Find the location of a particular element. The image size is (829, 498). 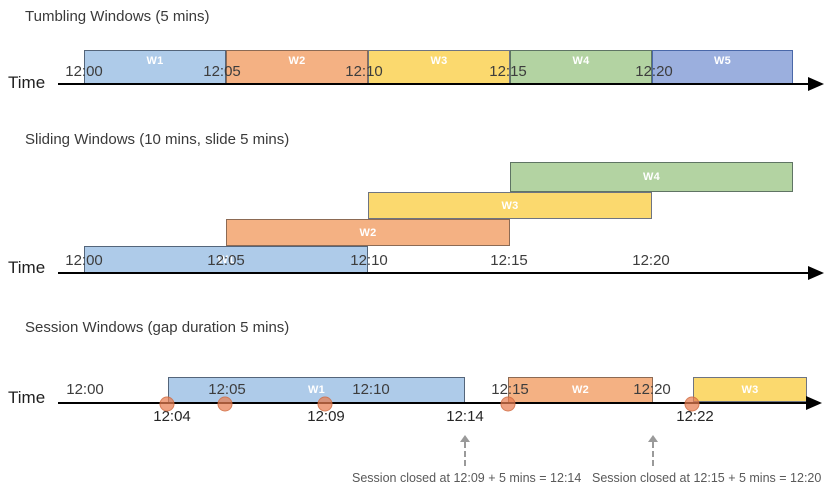

tumbling-window-w1: W1 is located at coordinates (155, 67).